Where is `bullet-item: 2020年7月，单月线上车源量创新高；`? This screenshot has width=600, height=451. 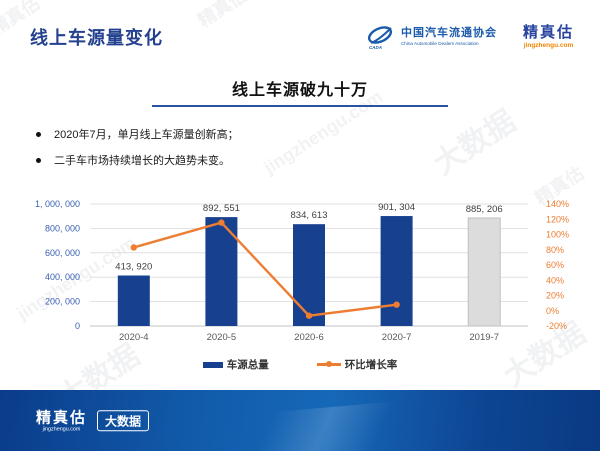 bullet-item: 2020年7月，单月线上车源量创新高； is located at coordinates (137, 134).